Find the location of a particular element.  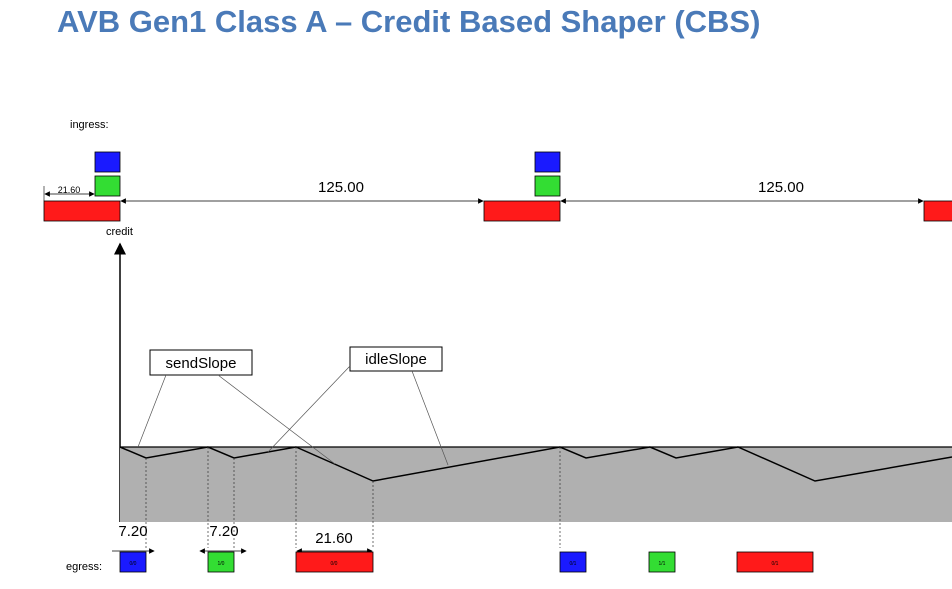

interval-value-1: 125.00 is located at coordinates (341, 187).